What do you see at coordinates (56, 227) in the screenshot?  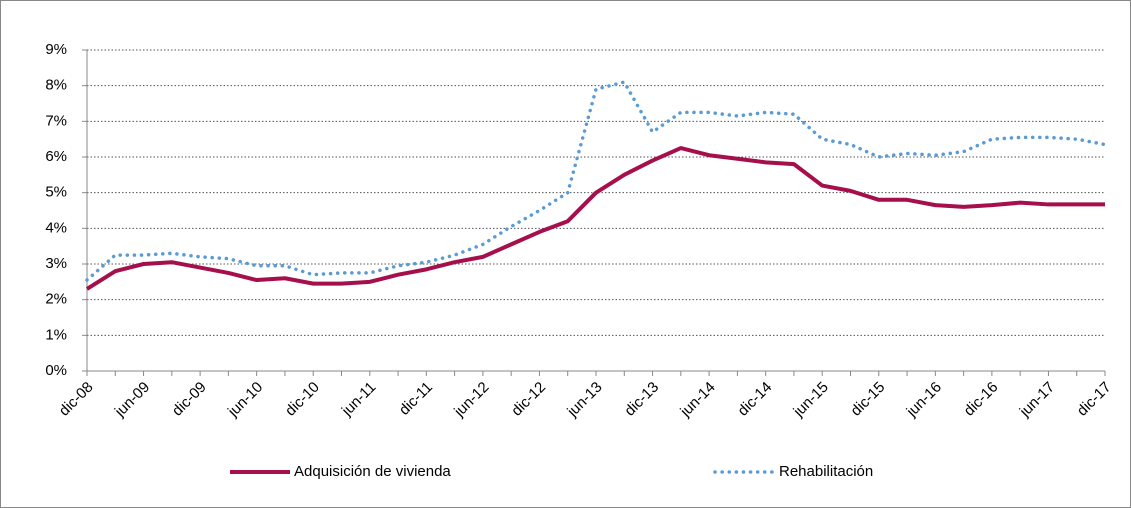 I see `y-tick-label: 4%` at bounding box center [56, 227].